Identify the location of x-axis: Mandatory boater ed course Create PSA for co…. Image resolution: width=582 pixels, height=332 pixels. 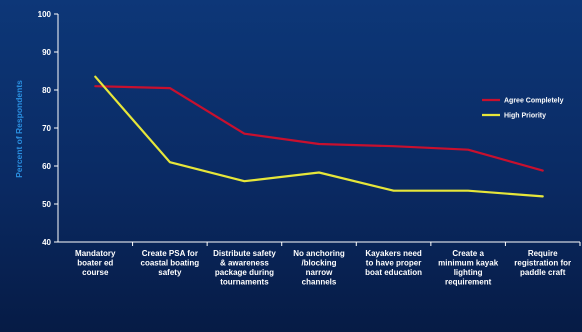
(319, 264).